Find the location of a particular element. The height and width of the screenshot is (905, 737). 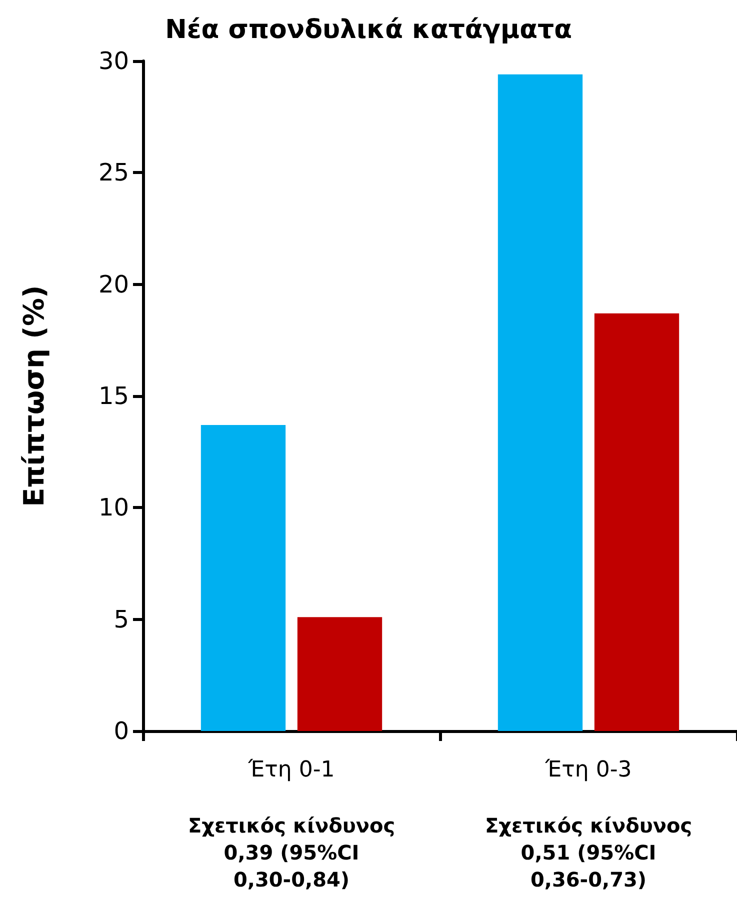

y-tick-label: 25 is located at coordinates (113, 172).